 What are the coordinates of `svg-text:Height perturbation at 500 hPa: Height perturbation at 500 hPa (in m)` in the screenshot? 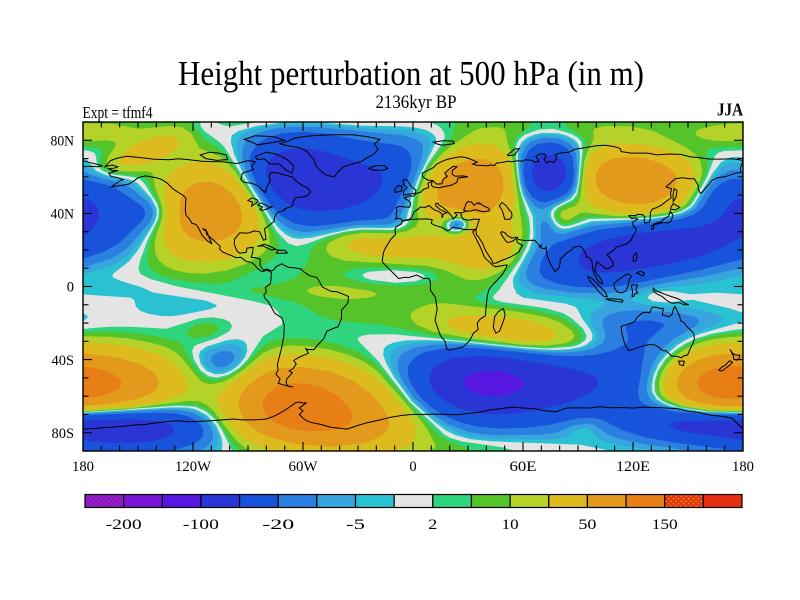 It's located at (411, 74).